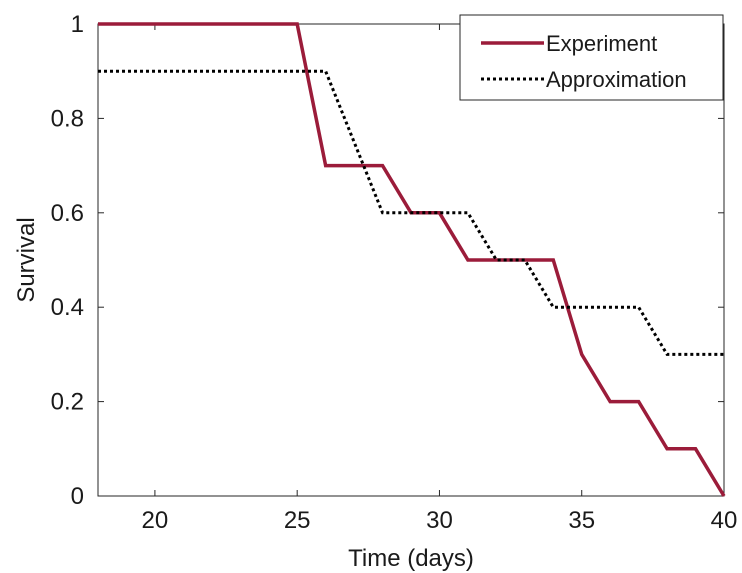 Image resolution: width=742 pixels, height=573 pixels. What do you see at coordinates (67, 213) in the screenshot?
I see `y-tick-label: 0.6` at bounding box center [67, 213].